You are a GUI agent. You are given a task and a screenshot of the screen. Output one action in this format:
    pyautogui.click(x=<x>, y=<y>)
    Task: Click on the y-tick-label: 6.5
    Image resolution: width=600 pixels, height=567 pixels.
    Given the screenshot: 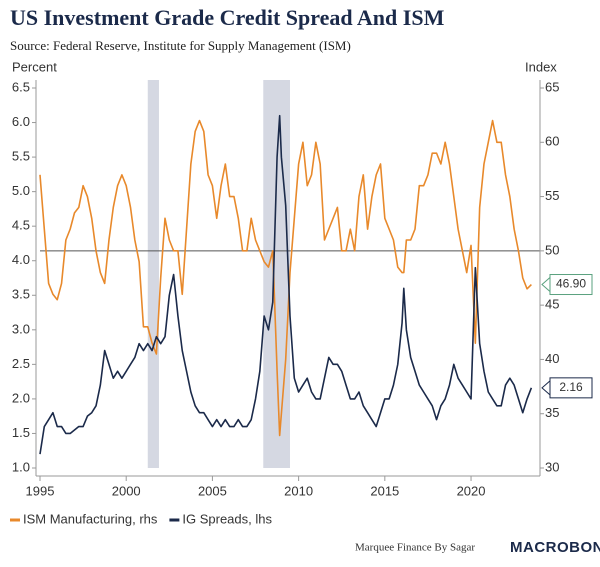 What is the action you would take?
    pyautogui.click(x=21, y=86)
    